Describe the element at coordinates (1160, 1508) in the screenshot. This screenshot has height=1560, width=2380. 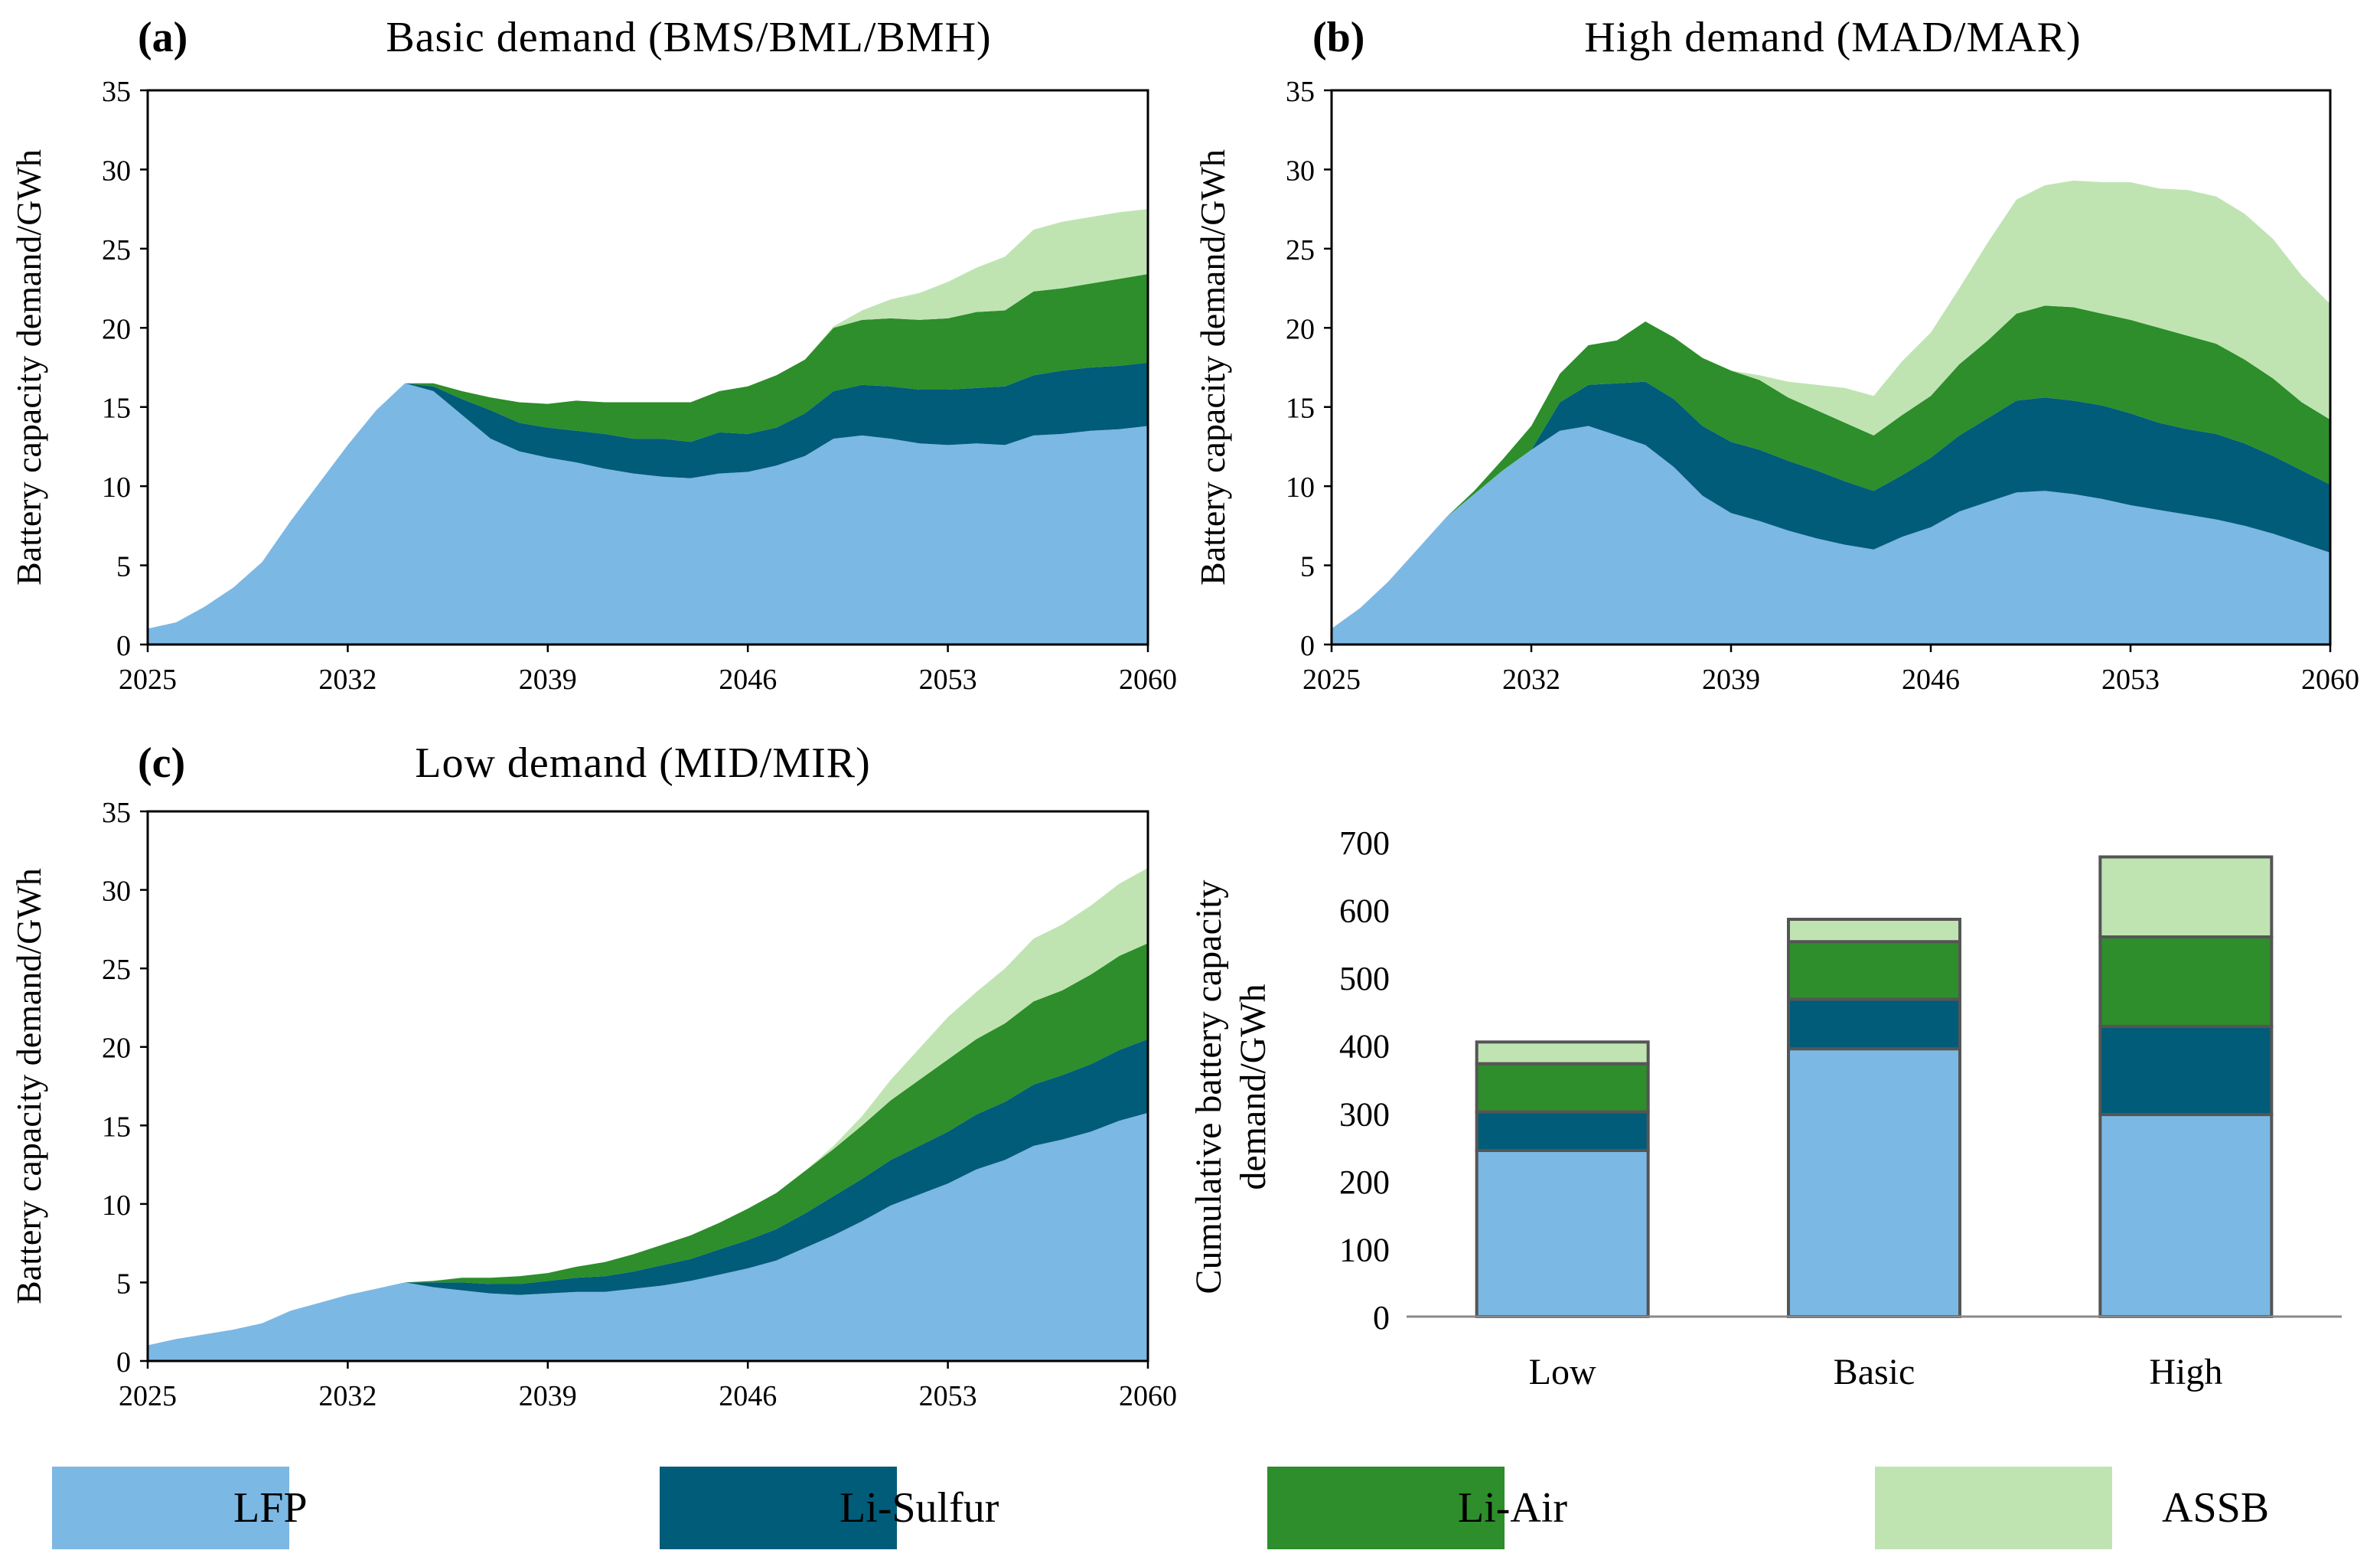
I see `legend: LFP Li-Sulfur Li-Air ASSB` at that location.